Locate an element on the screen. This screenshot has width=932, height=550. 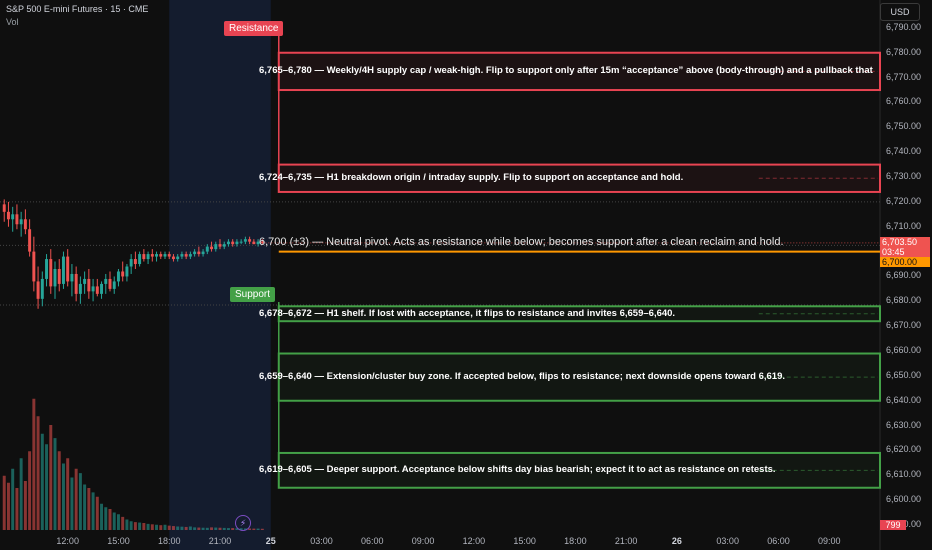
bar-countdown: 03:45 is located at coordinates (893, 251).